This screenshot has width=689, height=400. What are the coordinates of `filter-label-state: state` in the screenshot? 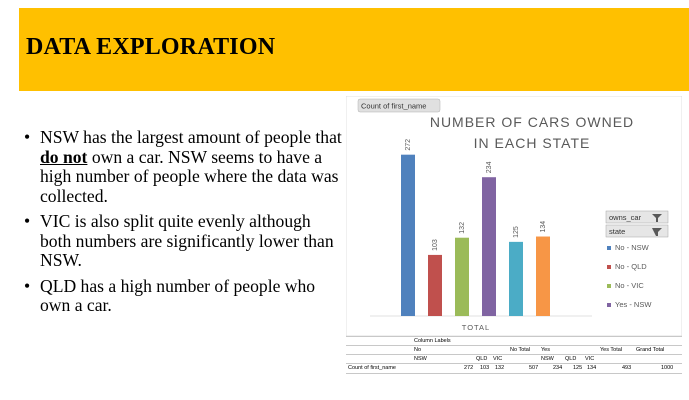 It's located at (617, 231).